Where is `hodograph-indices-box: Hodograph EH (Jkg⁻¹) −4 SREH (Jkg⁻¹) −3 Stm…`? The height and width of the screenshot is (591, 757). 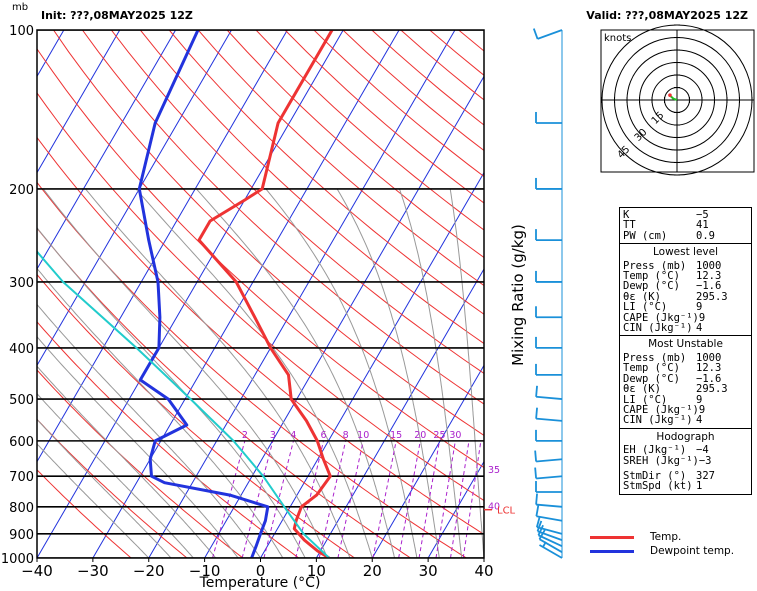
hodograph-indices-box: Hodograph EH (Jkg⁻¹) −4 SREH (Jkg⁻¹) −3 Stm… is located at coordinates (685, 461).